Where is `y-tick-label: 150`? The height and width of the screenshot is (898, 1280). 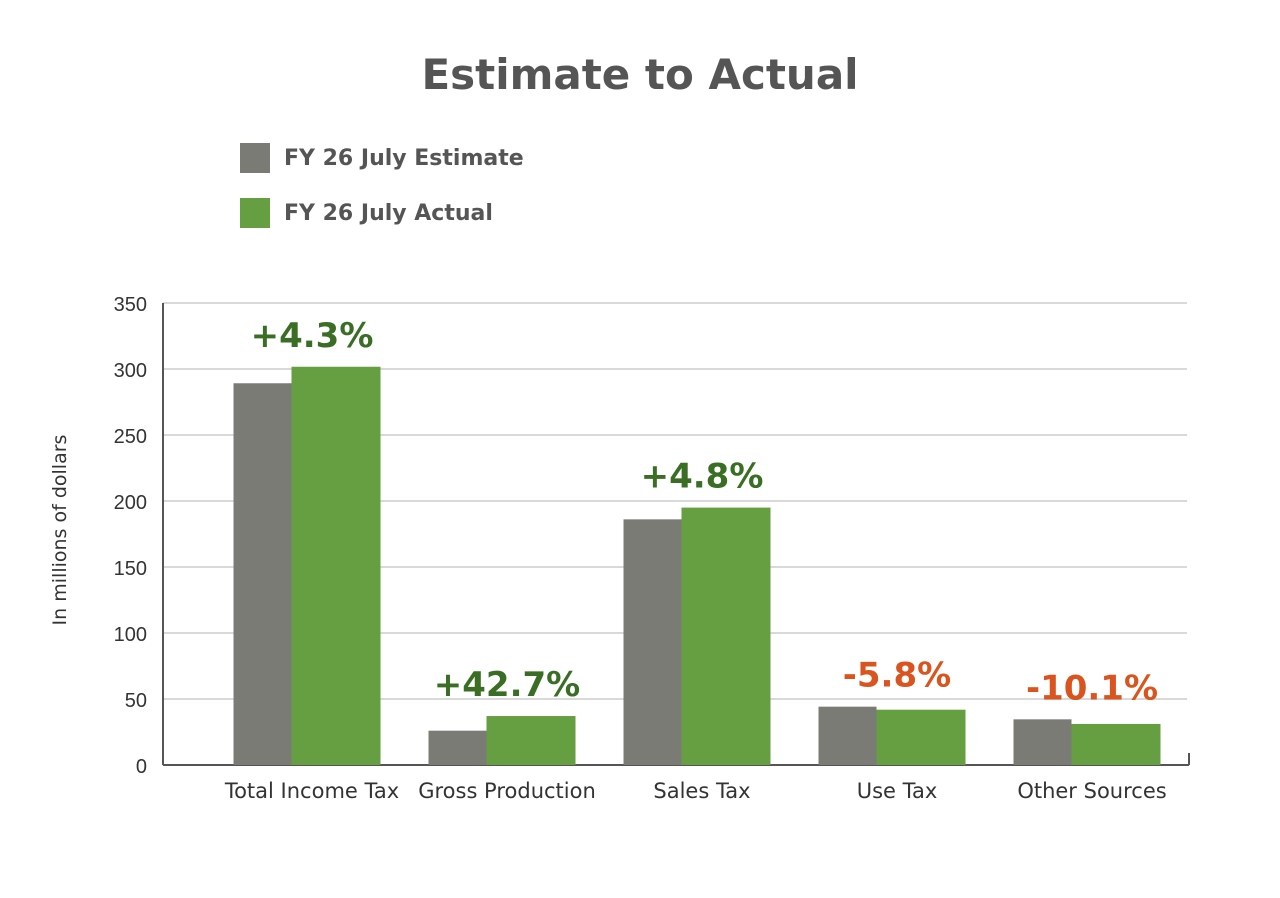 y-tick-label: 150 is located at coordinates (130, 569).